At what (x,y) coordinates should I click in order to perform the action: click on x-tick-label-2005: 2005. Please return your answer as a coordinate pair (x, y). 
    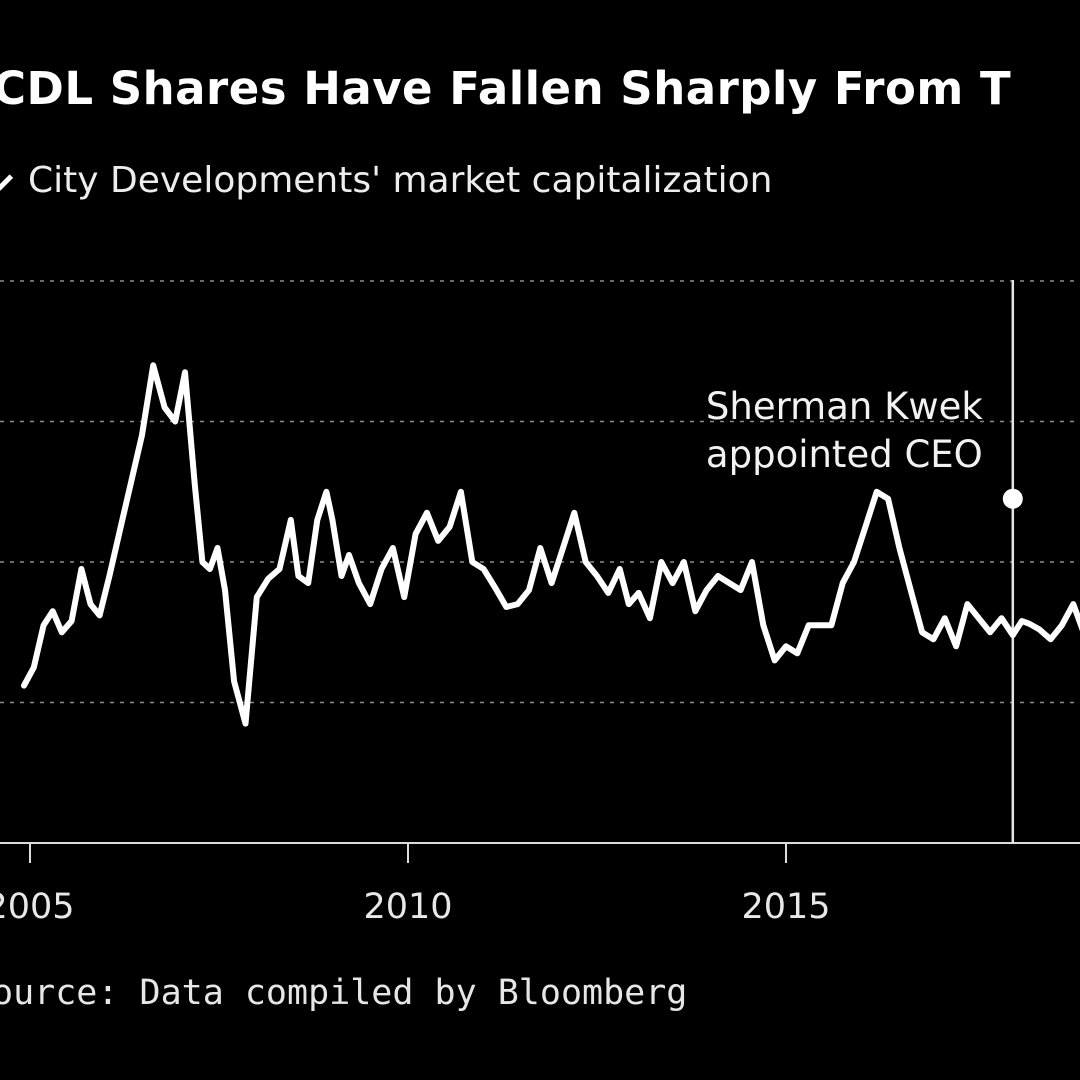
    Looking at the image, I should click on (37, 907).